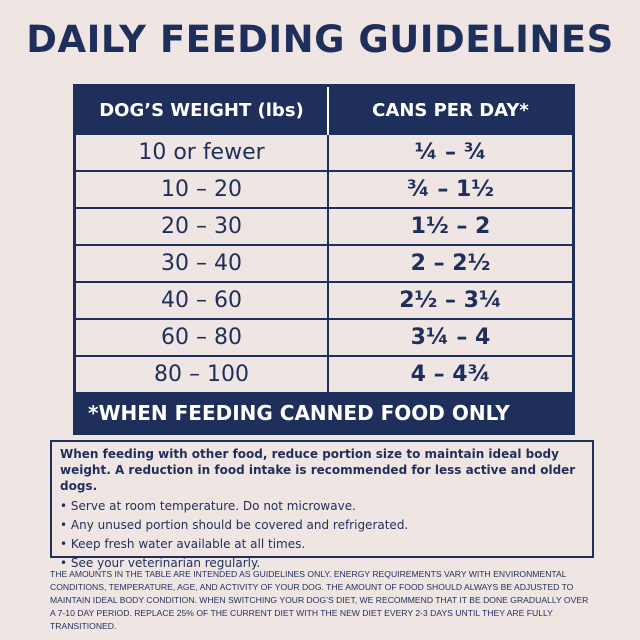  What do you see at coordinates (201, 109) in the screenshot?
I see `column-header: DOG’S WEIGHT (lbs)` at bounding box center [201, 109].